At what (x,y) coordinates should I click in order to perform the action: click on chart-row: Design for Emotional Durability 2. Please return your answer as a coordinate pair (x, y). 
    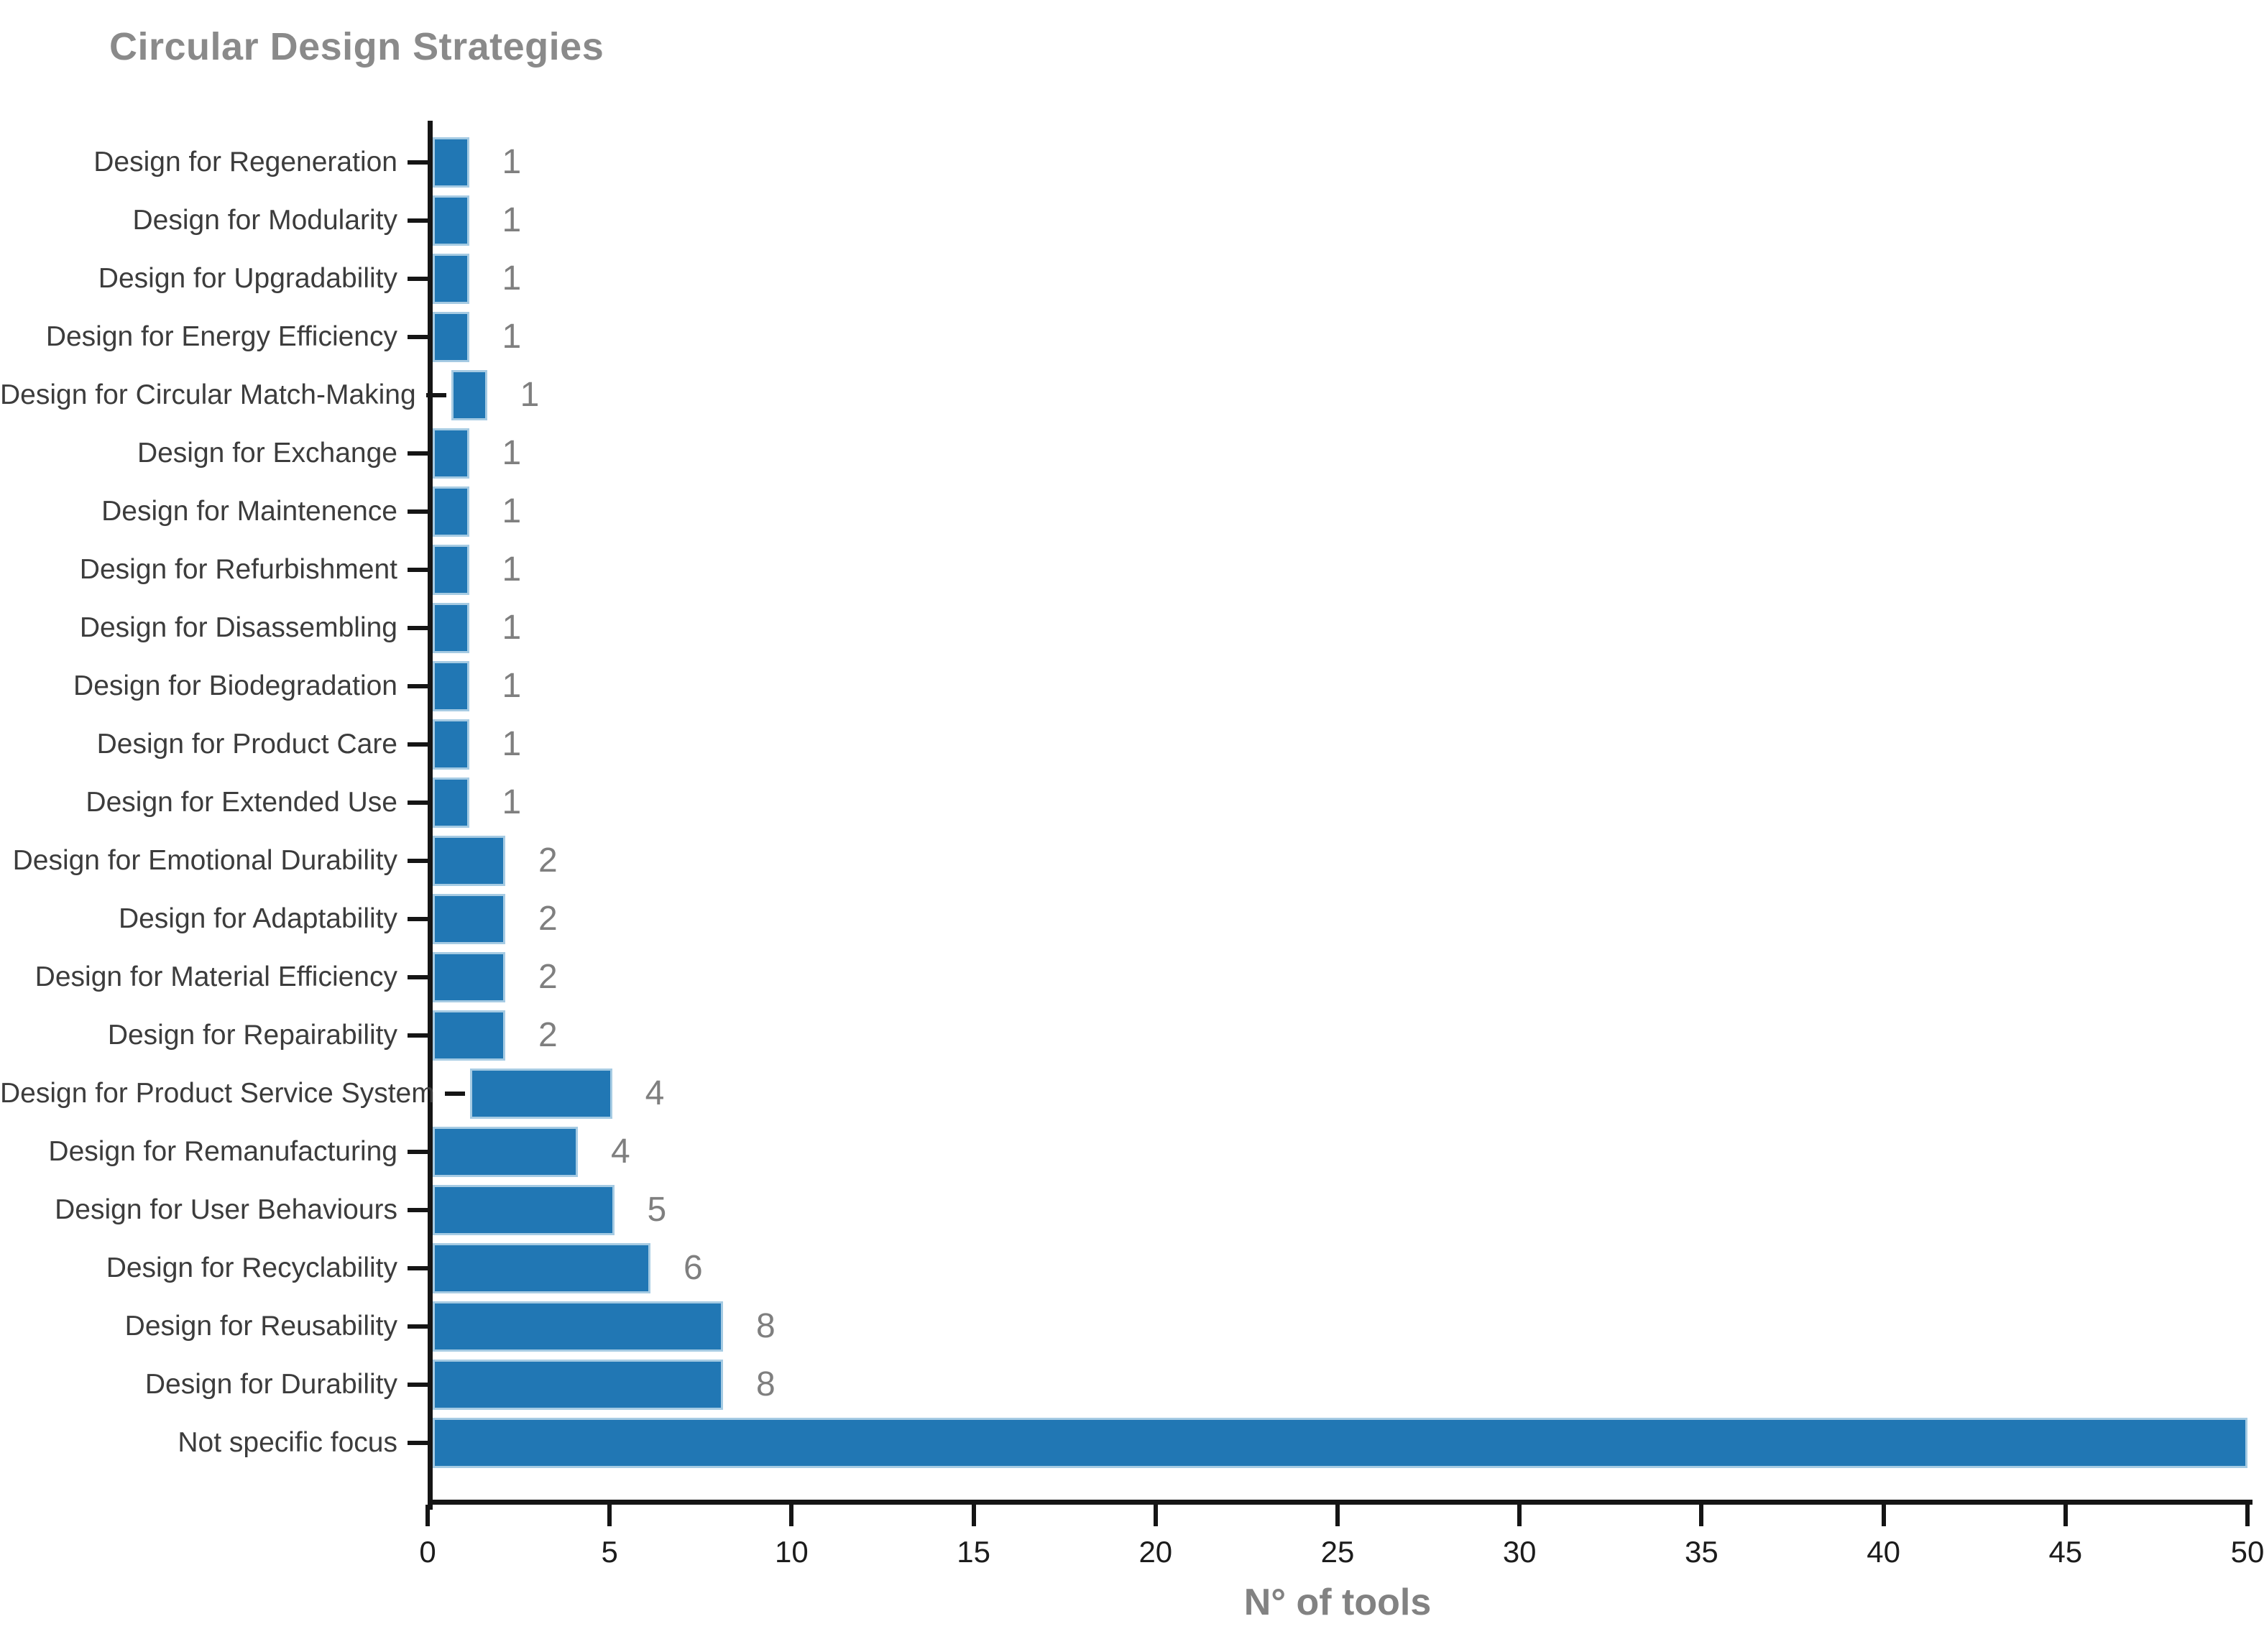
    Looking at the image, I should click on (1123, 860).